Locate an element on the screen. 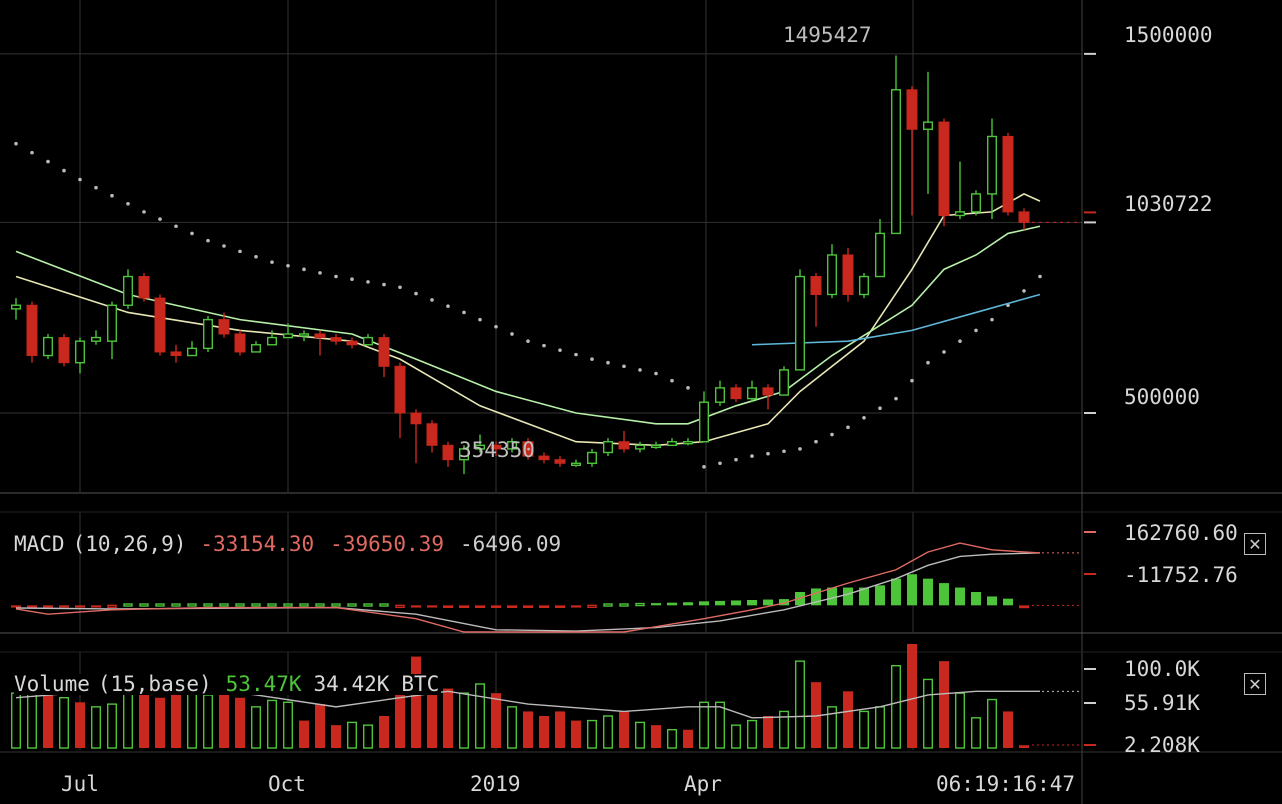 The width and height of the screenshot is (1282, 804). volume-close-icon: ✕ is located at coordinates (1255, 684).